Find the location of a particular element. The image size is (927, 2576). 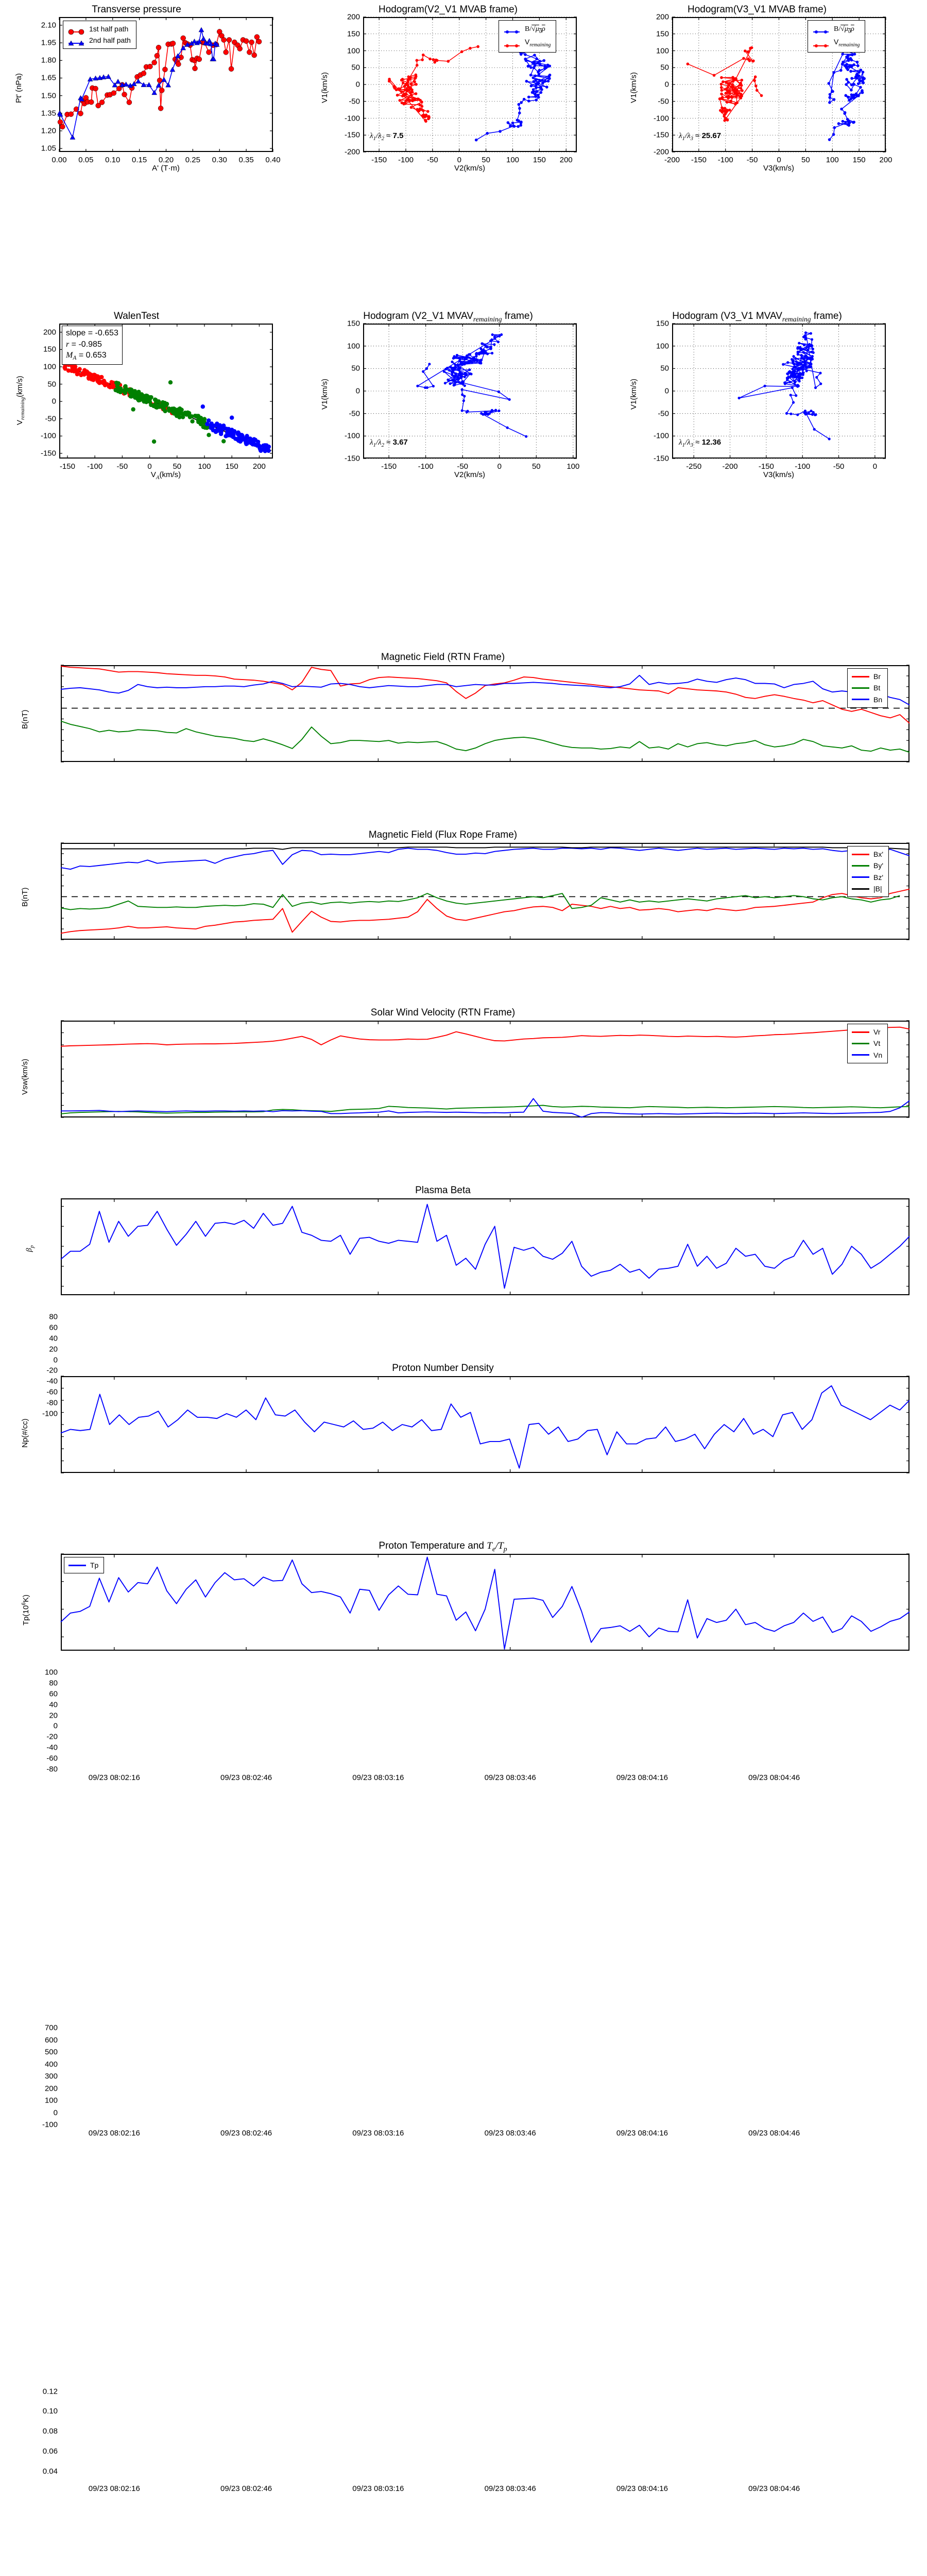

panel-title: Proton Number Density is located at coordinates (443, 1368).